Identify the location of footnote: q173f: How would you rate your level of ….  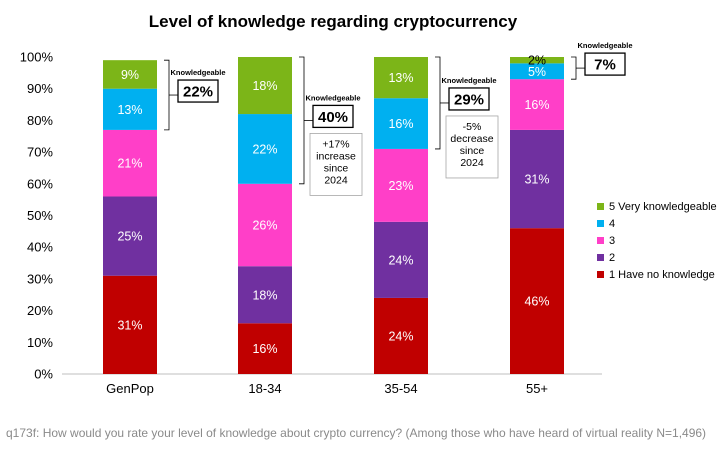
(356, 433).